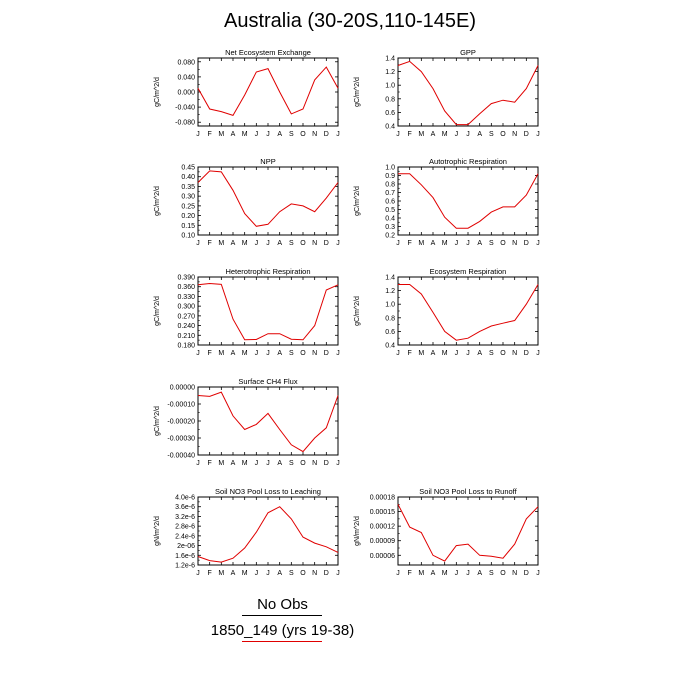  I want to click on y-tick-label: 1.6e-6, so click(185, 556).